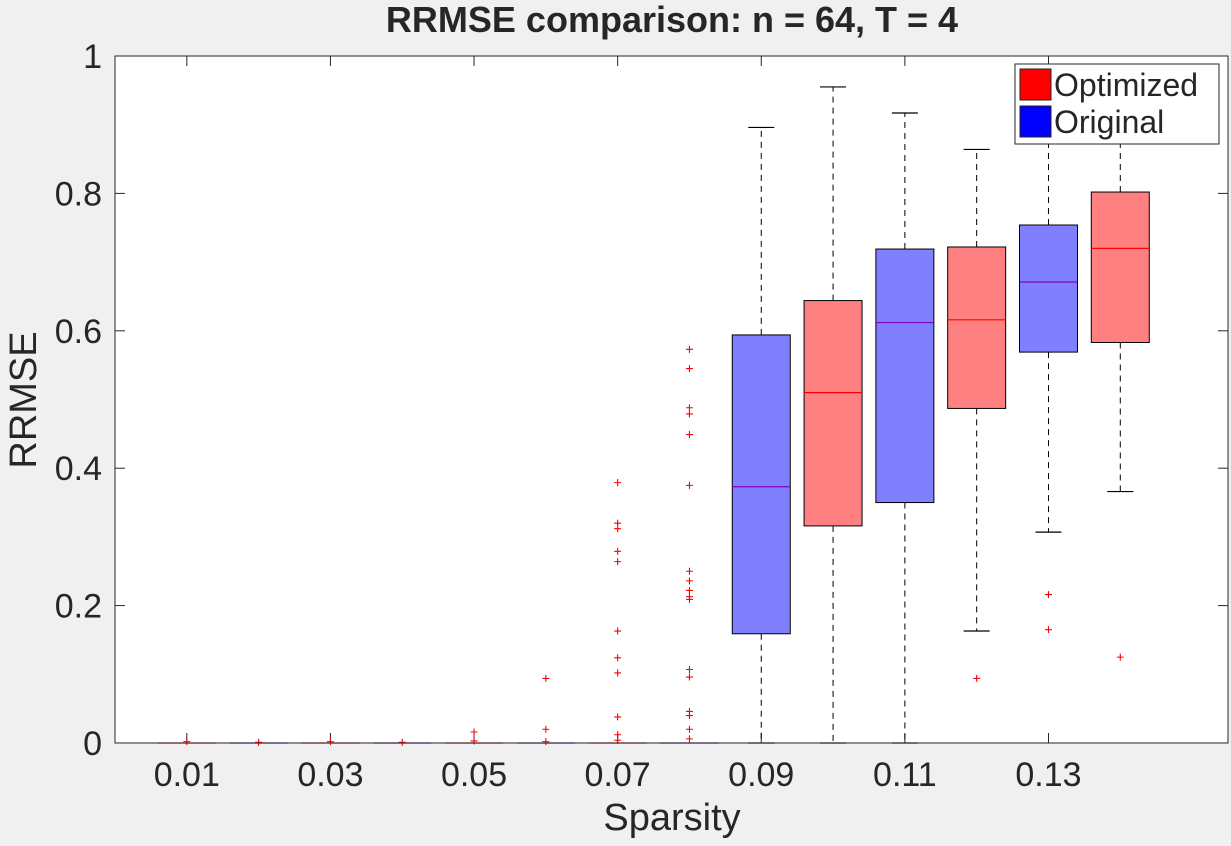  Describe the element at coordinates (761, 775) in the screenshot. I see `x-tick-label: 0.09` at that location.